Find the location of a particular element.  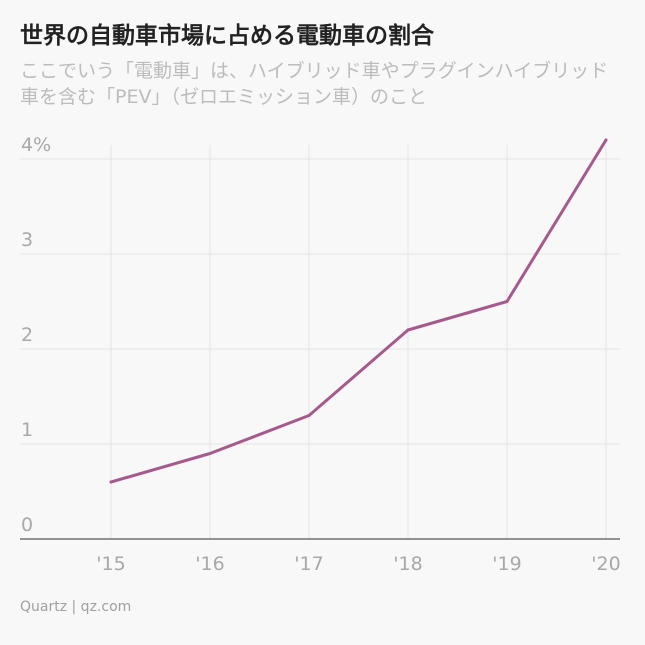

x-tick-label: '16 is located at coordinates (209, 564).